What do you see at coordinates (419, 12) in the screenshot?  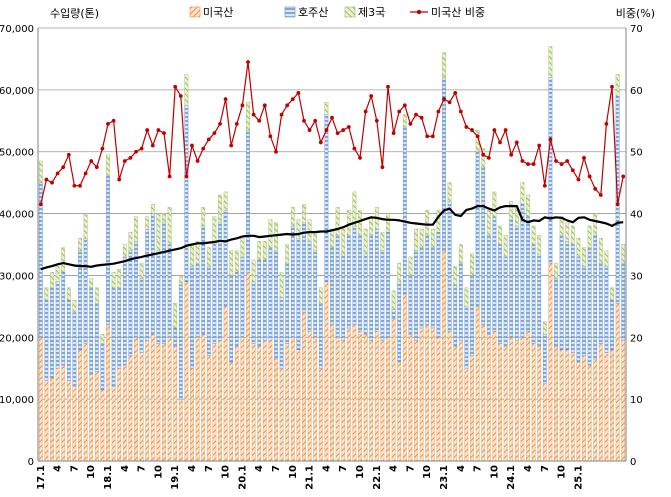 I see `legend-line-marker` at bounding box center [419, 12].